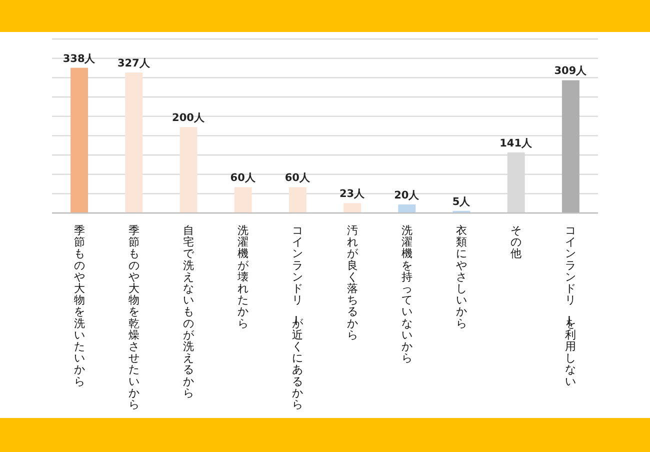  Describe the element at coordinates (406, 294) in the screenshot. I see `category-label: 洗濯機を持っていないから` at that location.